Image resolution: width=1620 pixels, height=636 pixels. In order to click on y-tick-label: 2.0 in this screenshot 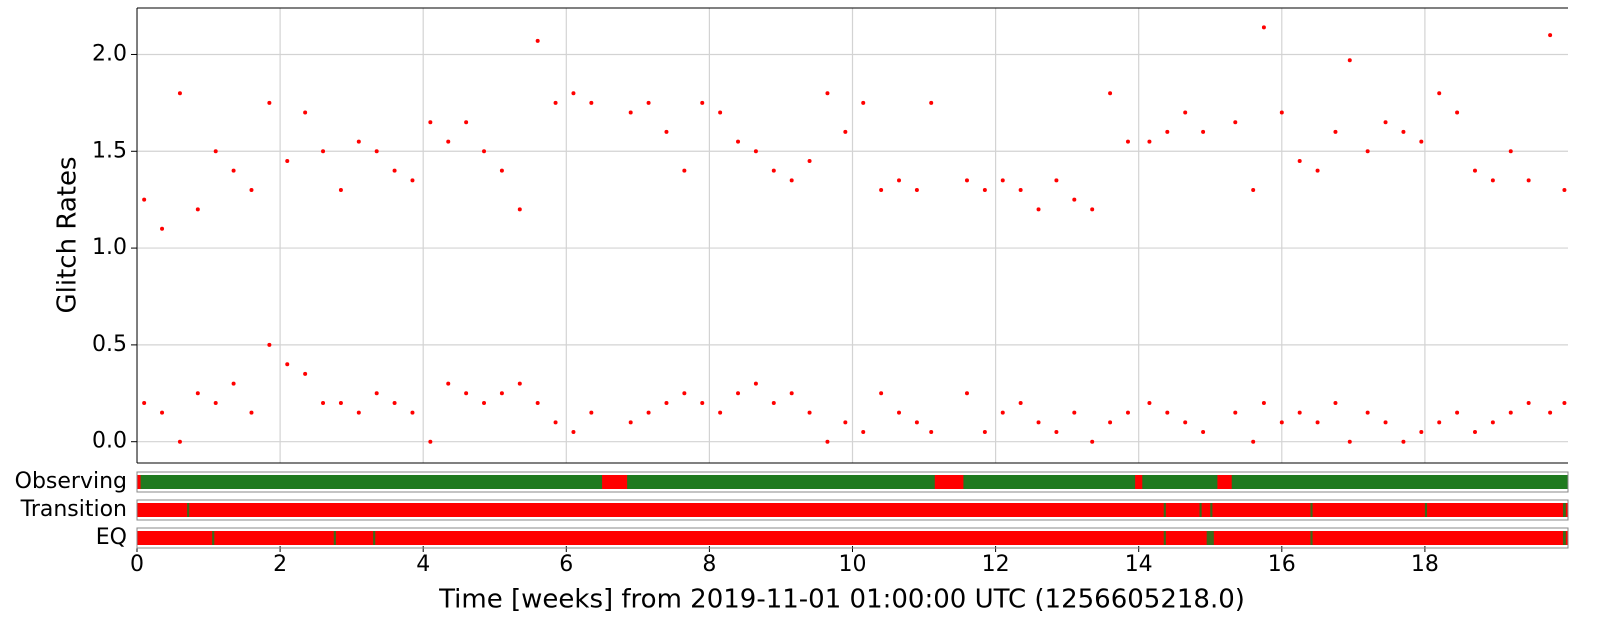, I will do `click(109, 53)`.